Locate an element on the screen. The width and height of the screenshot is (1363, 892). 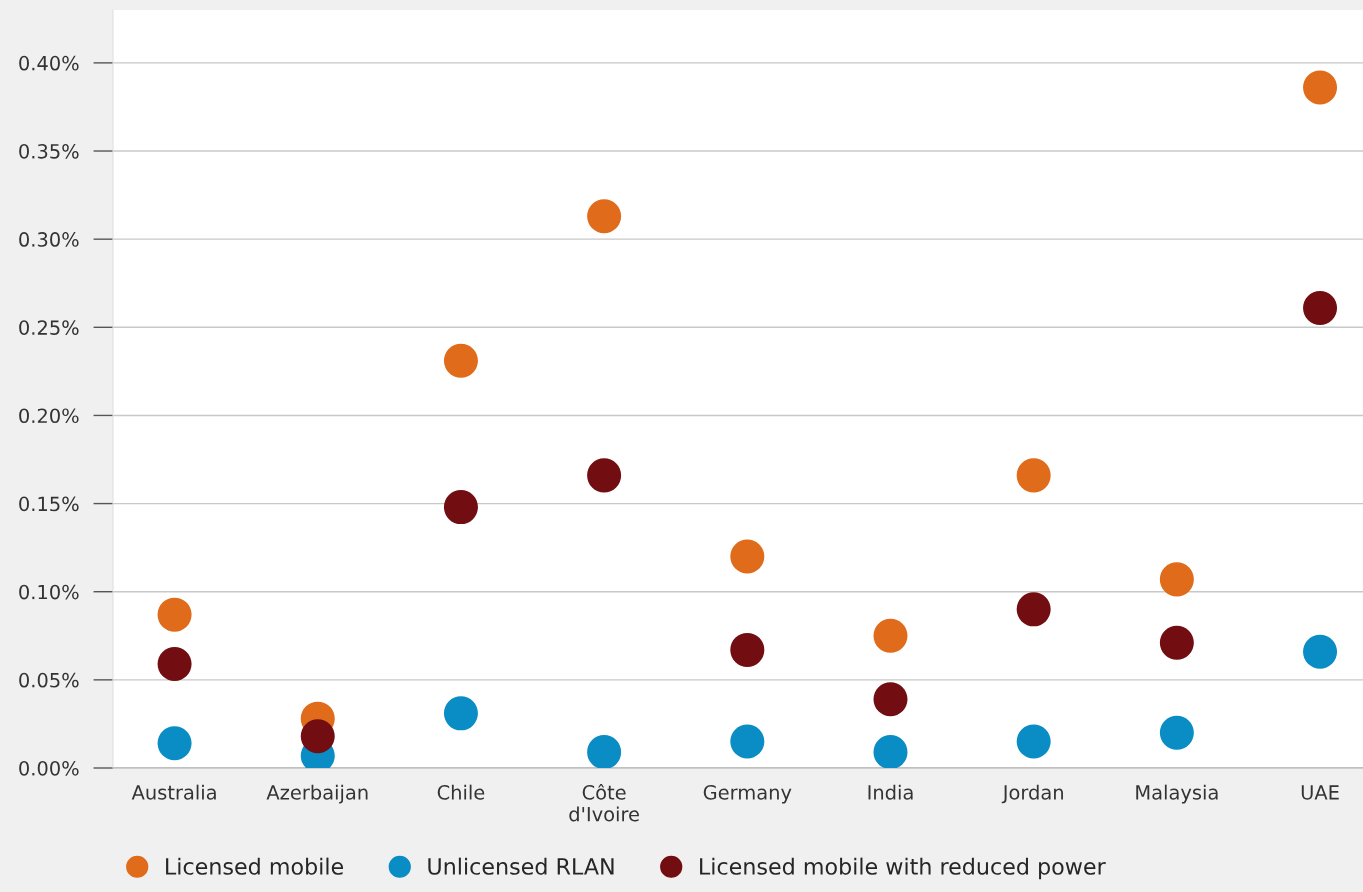
legend-label: Licensed mobile is located at coordinates (255, 866).